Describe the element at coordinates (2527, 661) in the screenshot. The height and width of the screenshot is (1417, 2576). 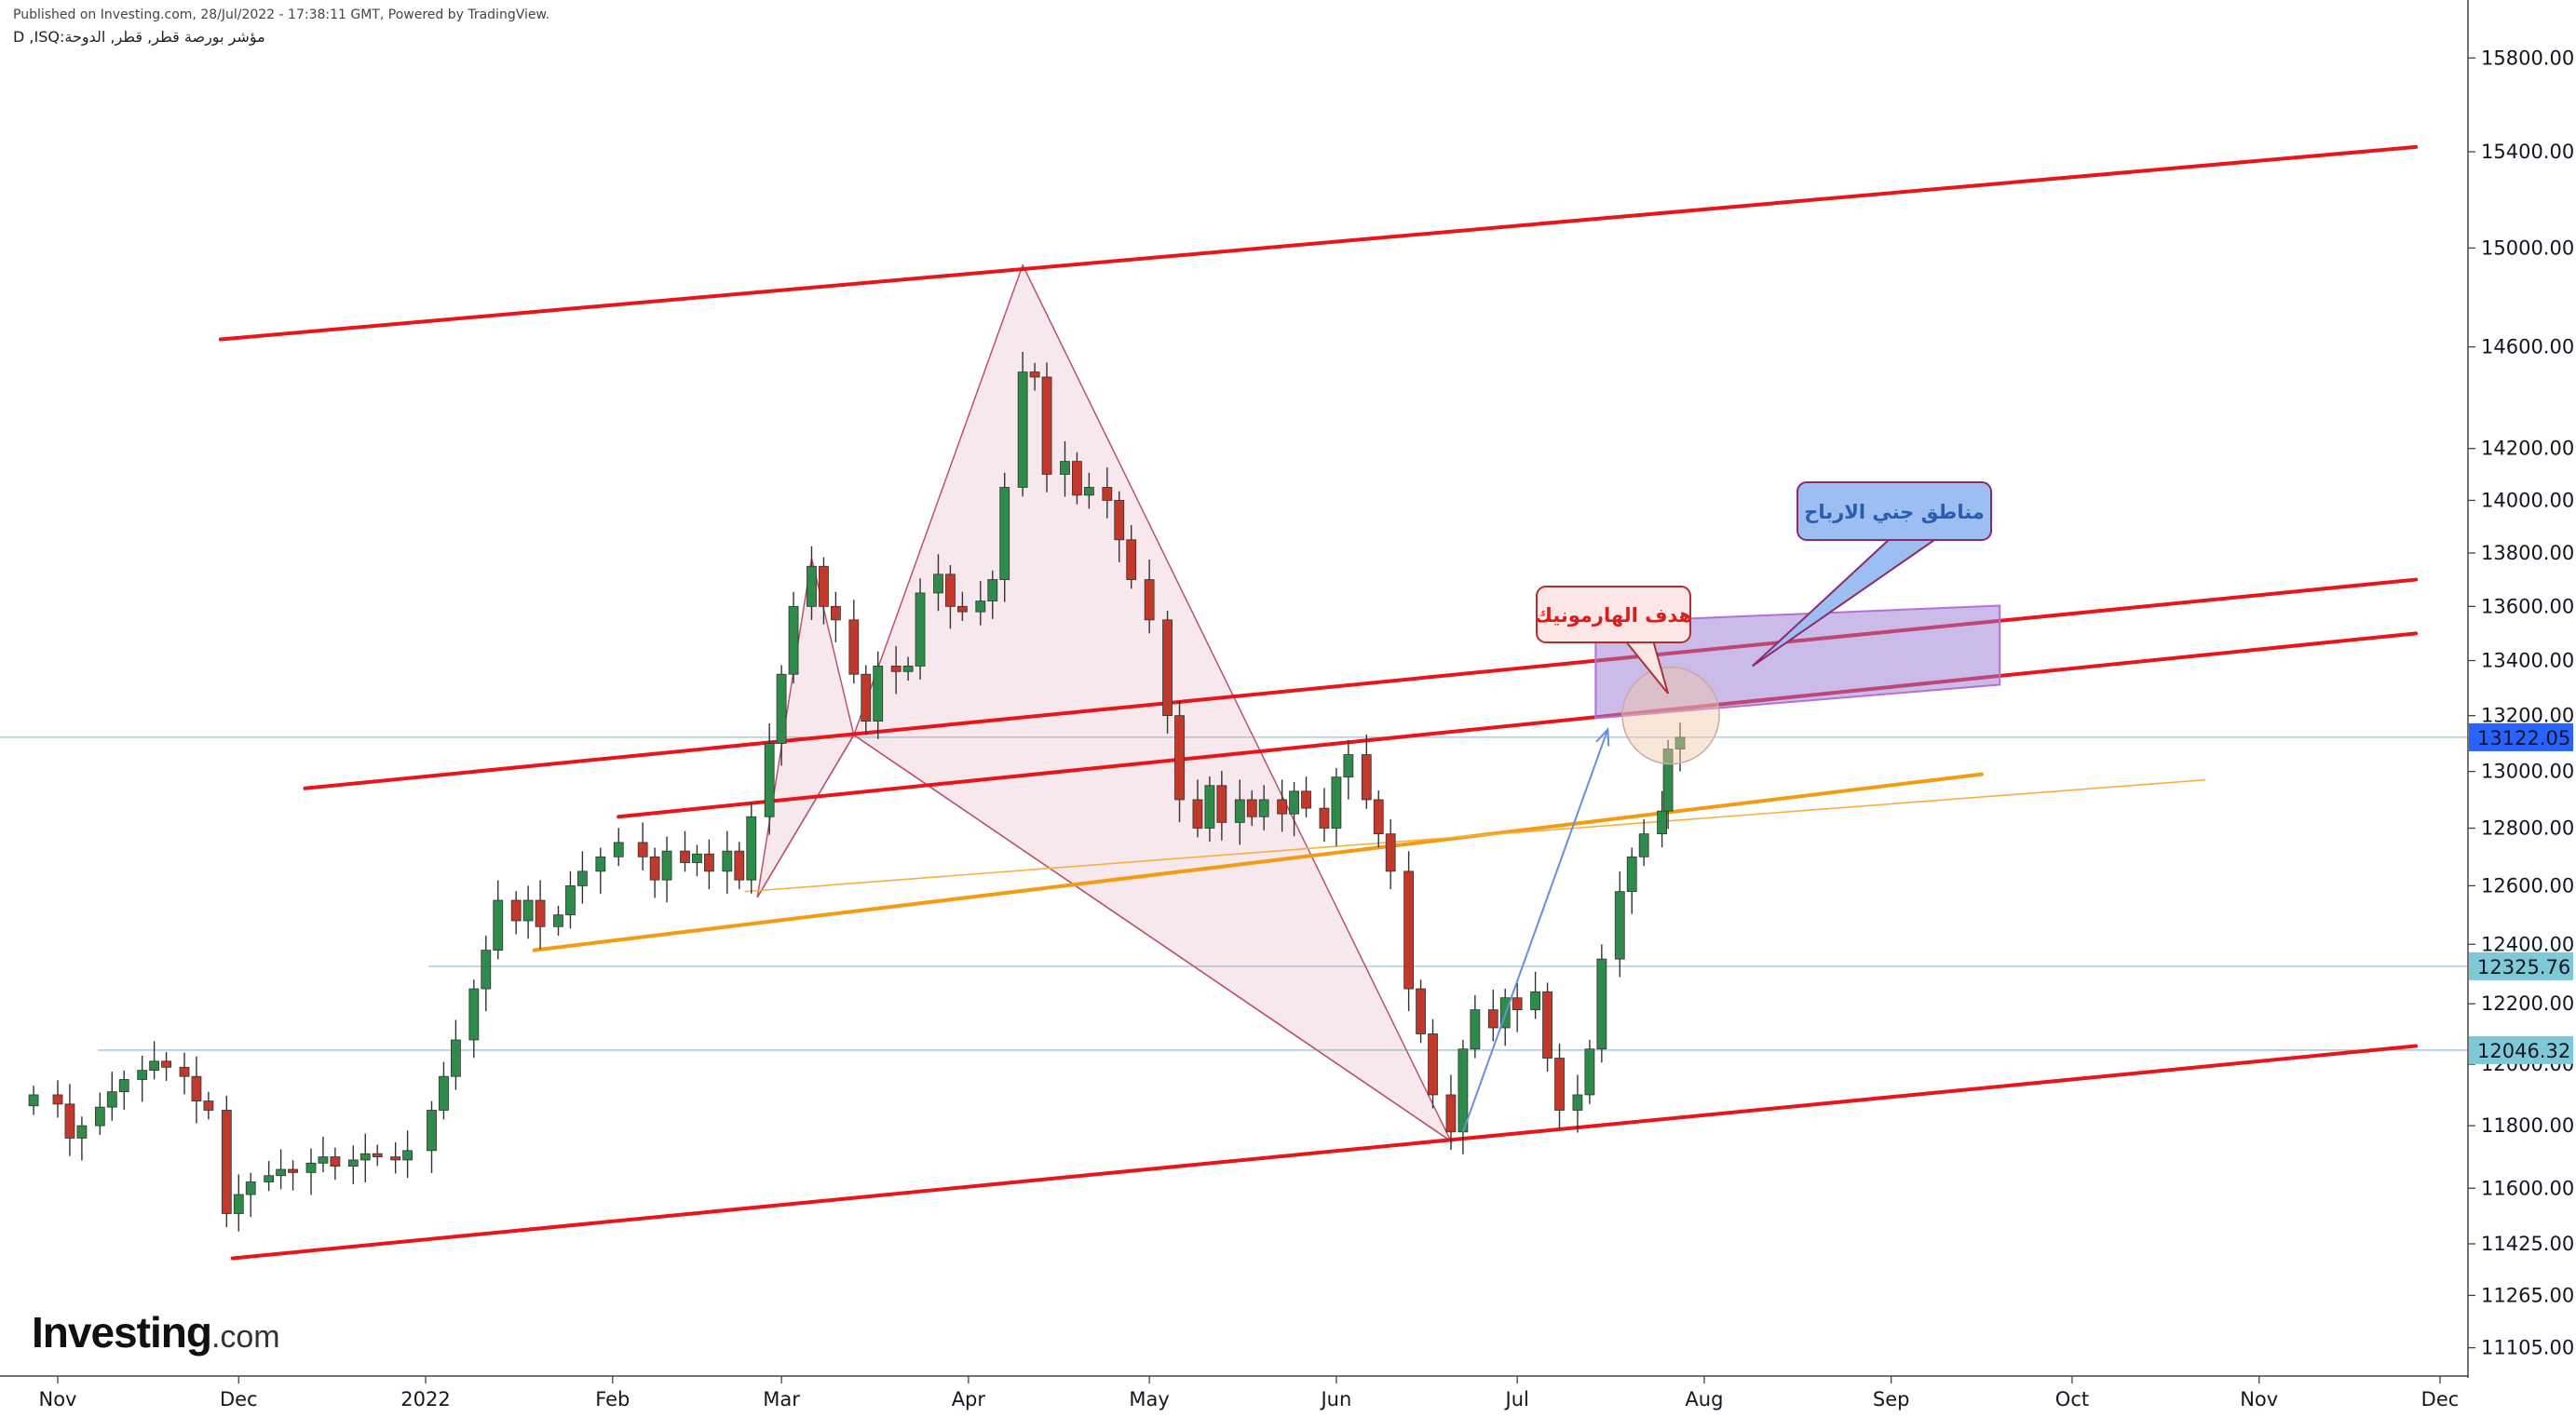
I see `price-tick-label: 13400.00` at that location.